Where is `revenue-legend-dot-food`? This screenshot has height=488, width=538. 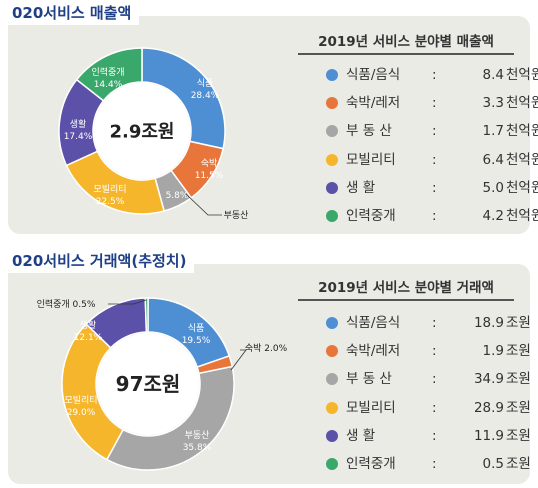
revenue-legend-dot-food is located at coordinates (332, 75).